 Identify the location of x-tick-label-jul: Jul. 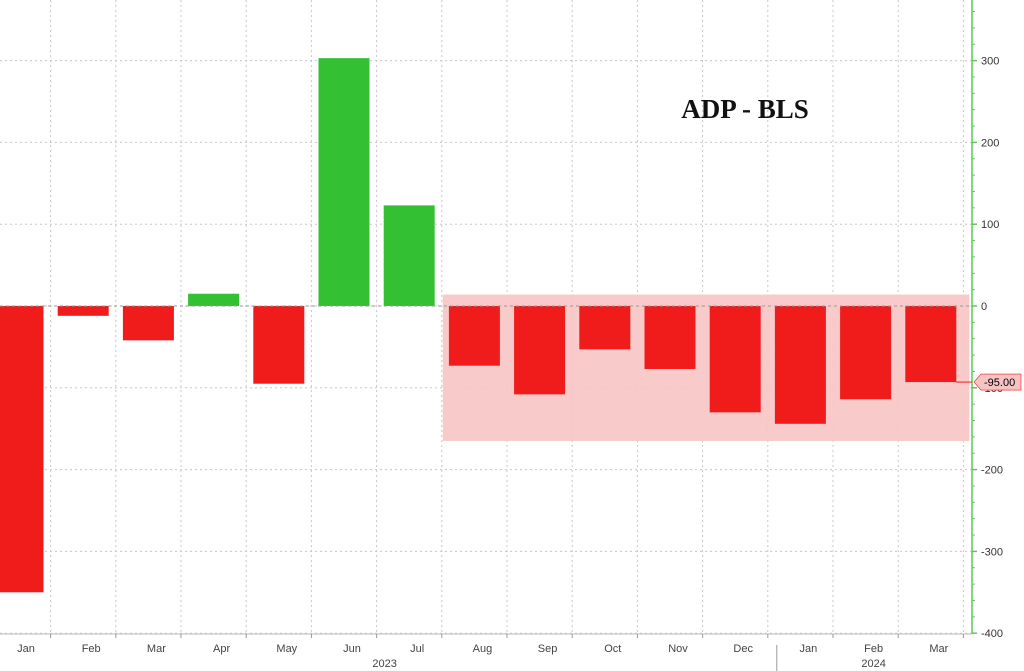
(417, 649).